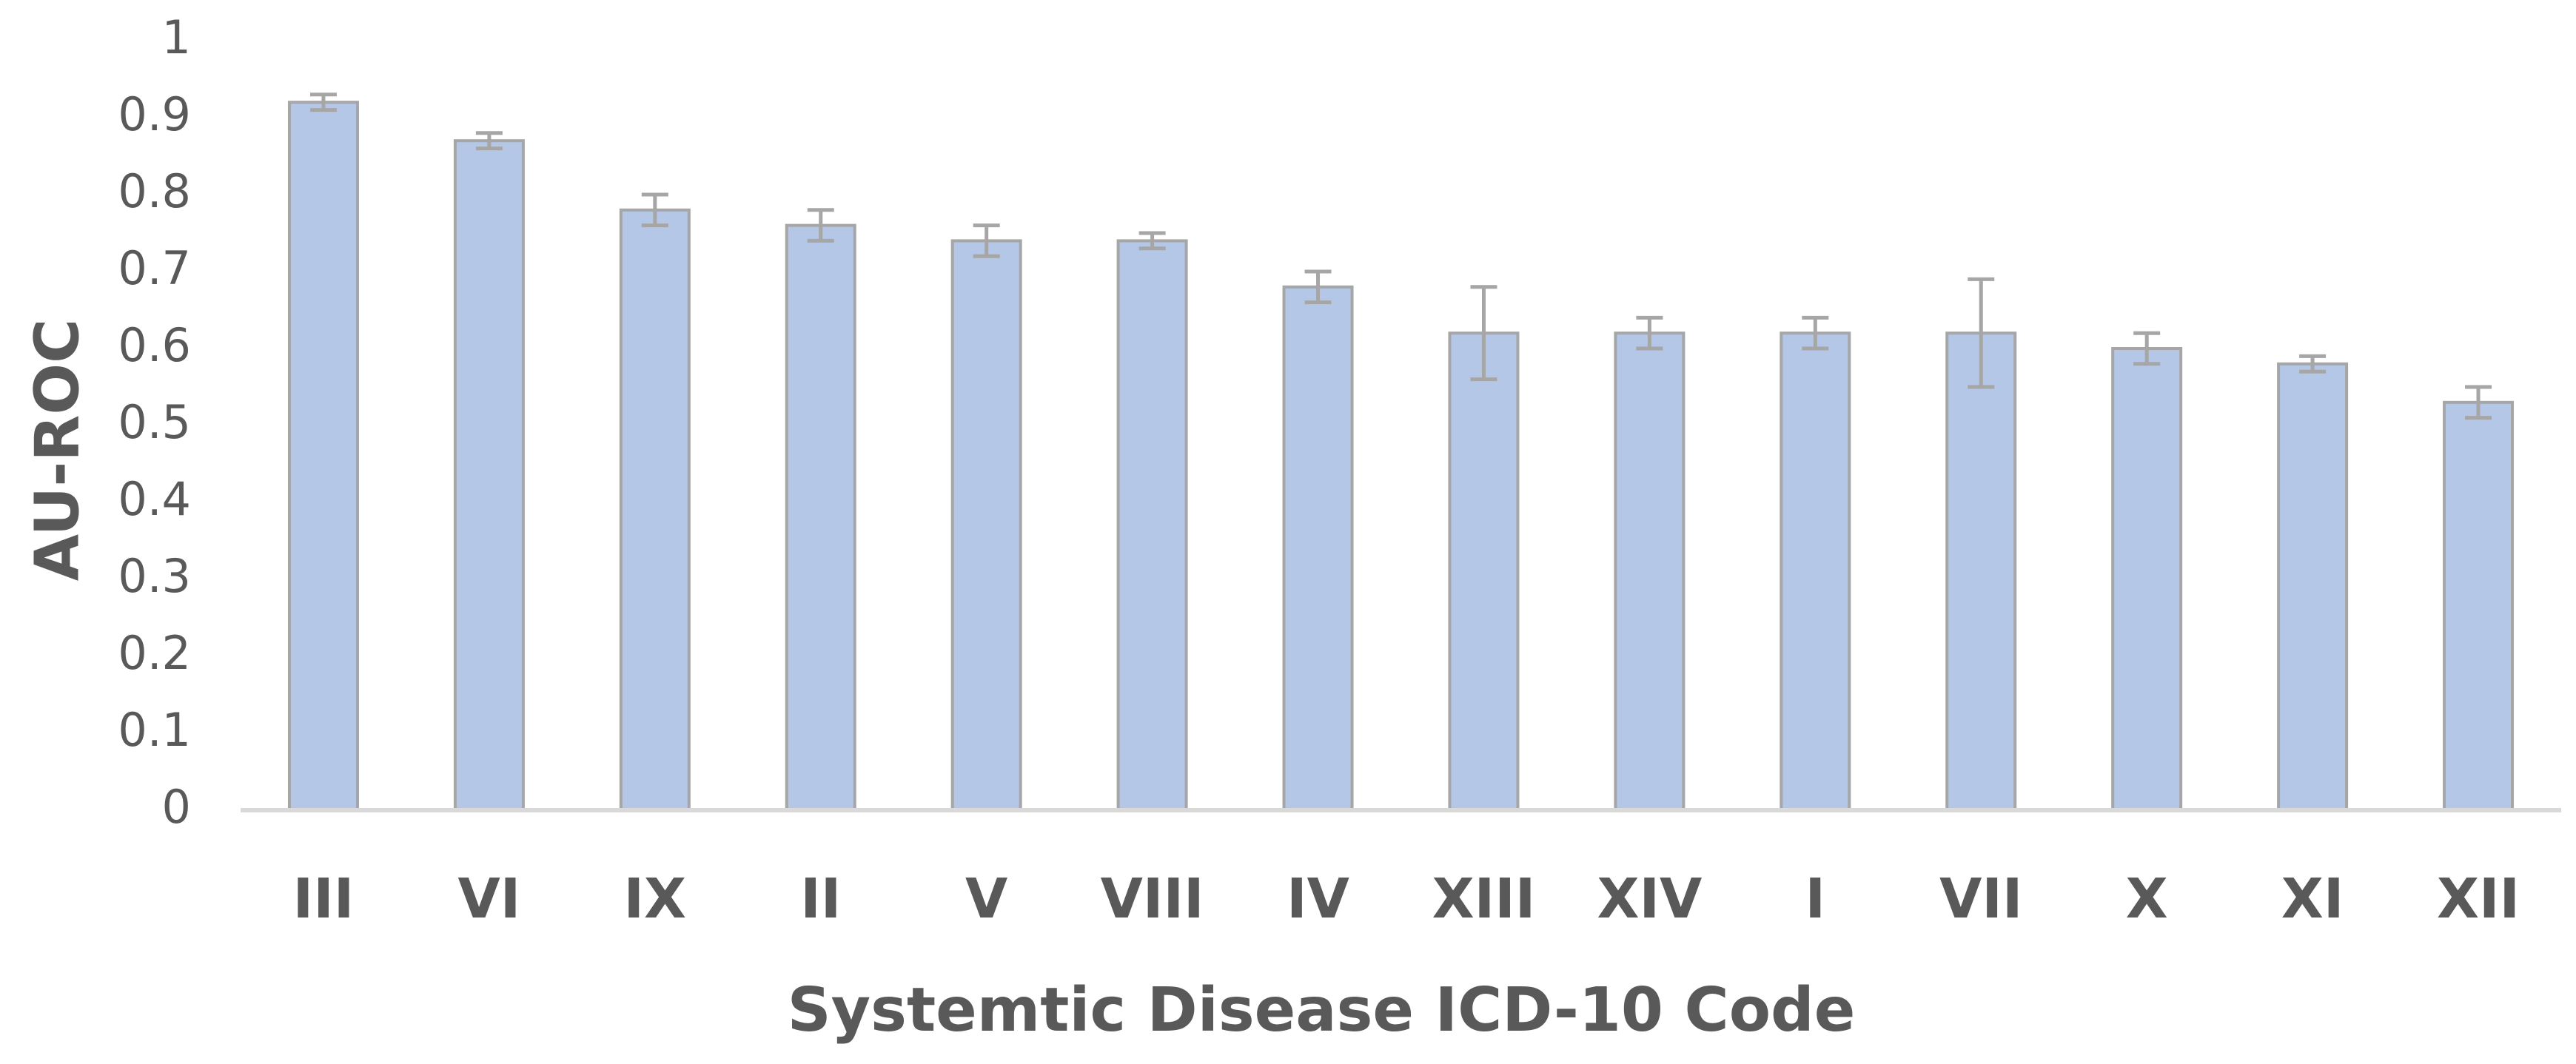 The image size is (2576, 1064). What do you see at coordinates (1980, 899) in the screenshot?
I see `x-tick-label-VII: VII` at bounding box center [1980, 899].